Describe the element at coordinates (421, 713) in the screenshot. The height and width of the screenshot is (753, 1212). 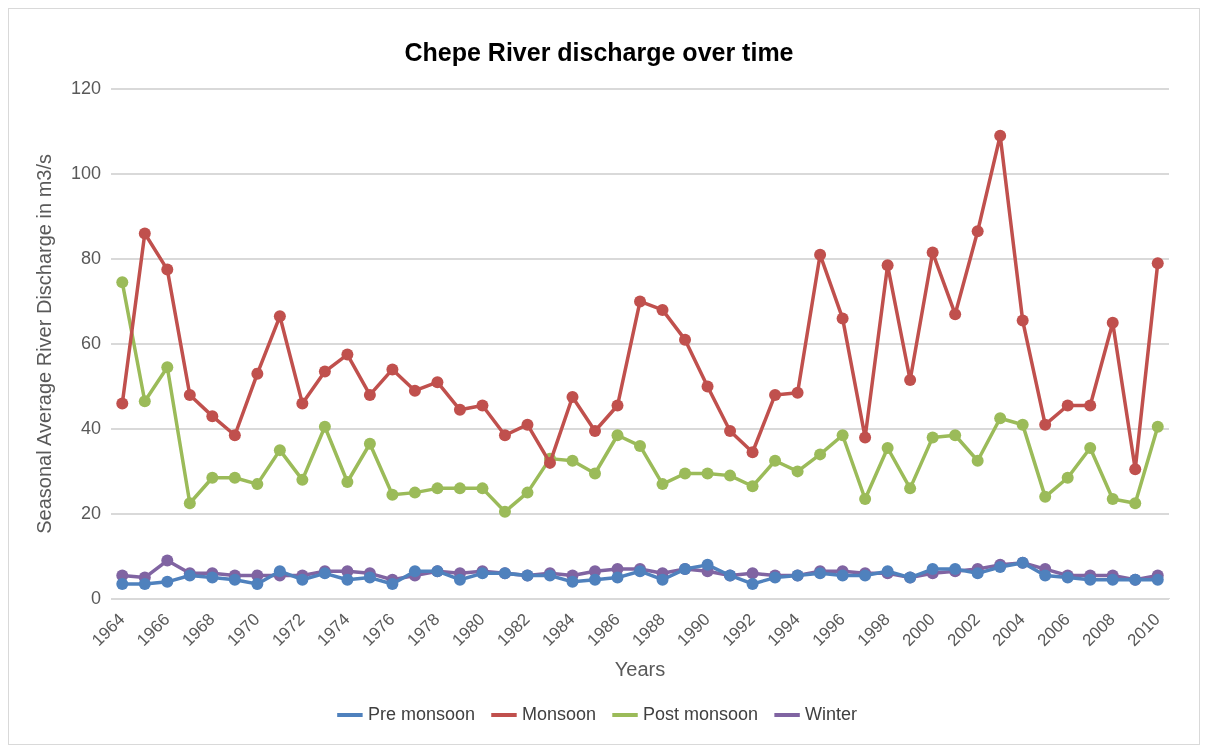
I see `legend-label: Pre monsoon` at that location.